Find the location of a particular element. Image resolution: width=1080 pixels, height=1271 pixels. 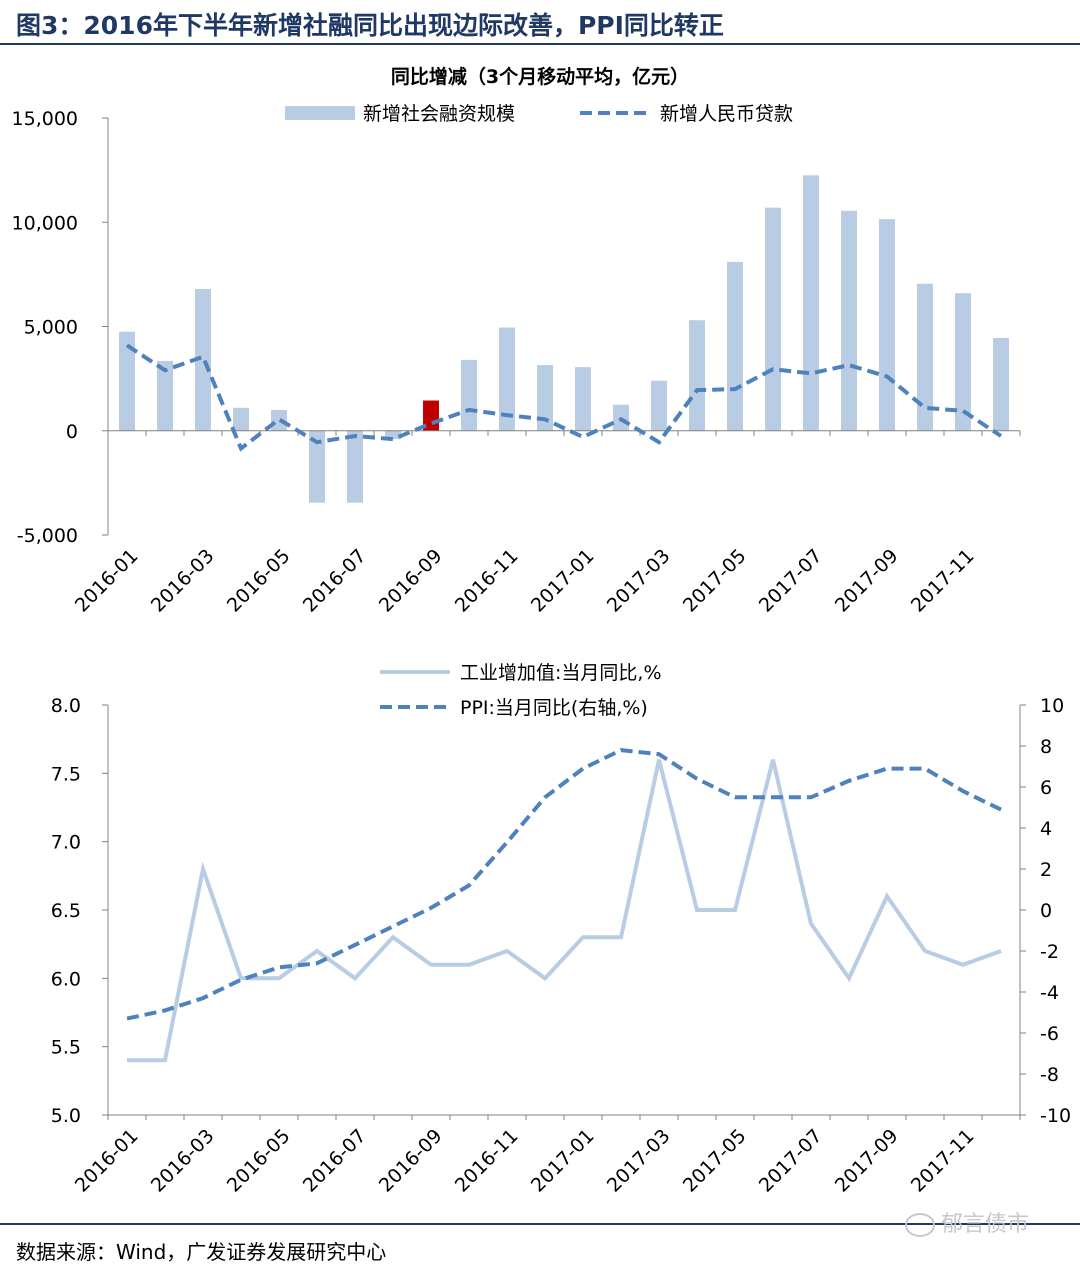

y-tick-label-right: -2 is located at coordinates (1049, 952).